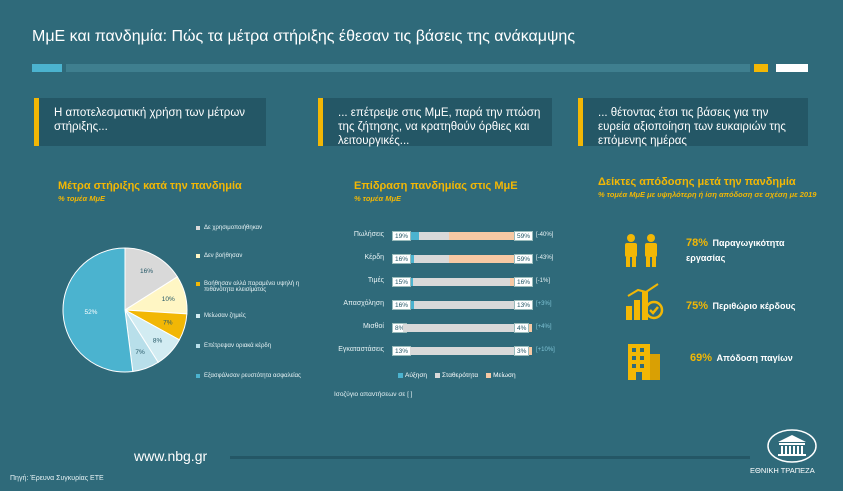  Describe the element at coordinates (402, 282) in the screenshot. I see `bar-value-label: 15%` at that location.